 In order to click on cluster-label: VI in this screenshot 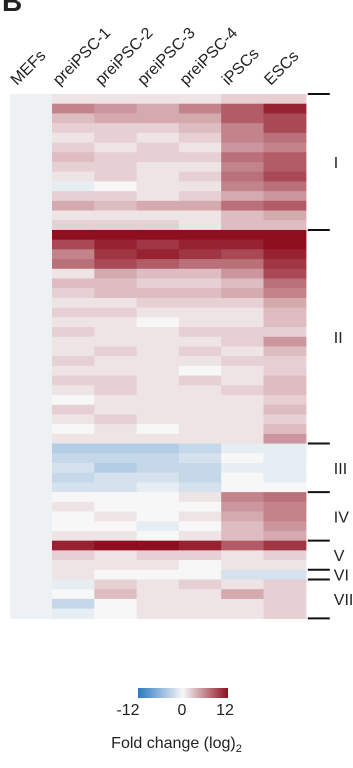, I will do `click(341, 576)`.